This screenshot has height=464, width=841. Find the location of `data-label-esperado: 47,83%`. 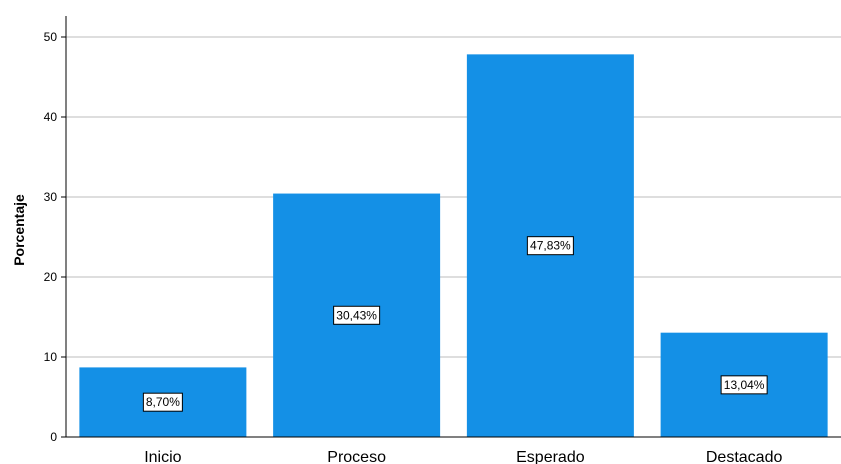

data-label-esperado: 47,83% is located at coordinates (550, 246).